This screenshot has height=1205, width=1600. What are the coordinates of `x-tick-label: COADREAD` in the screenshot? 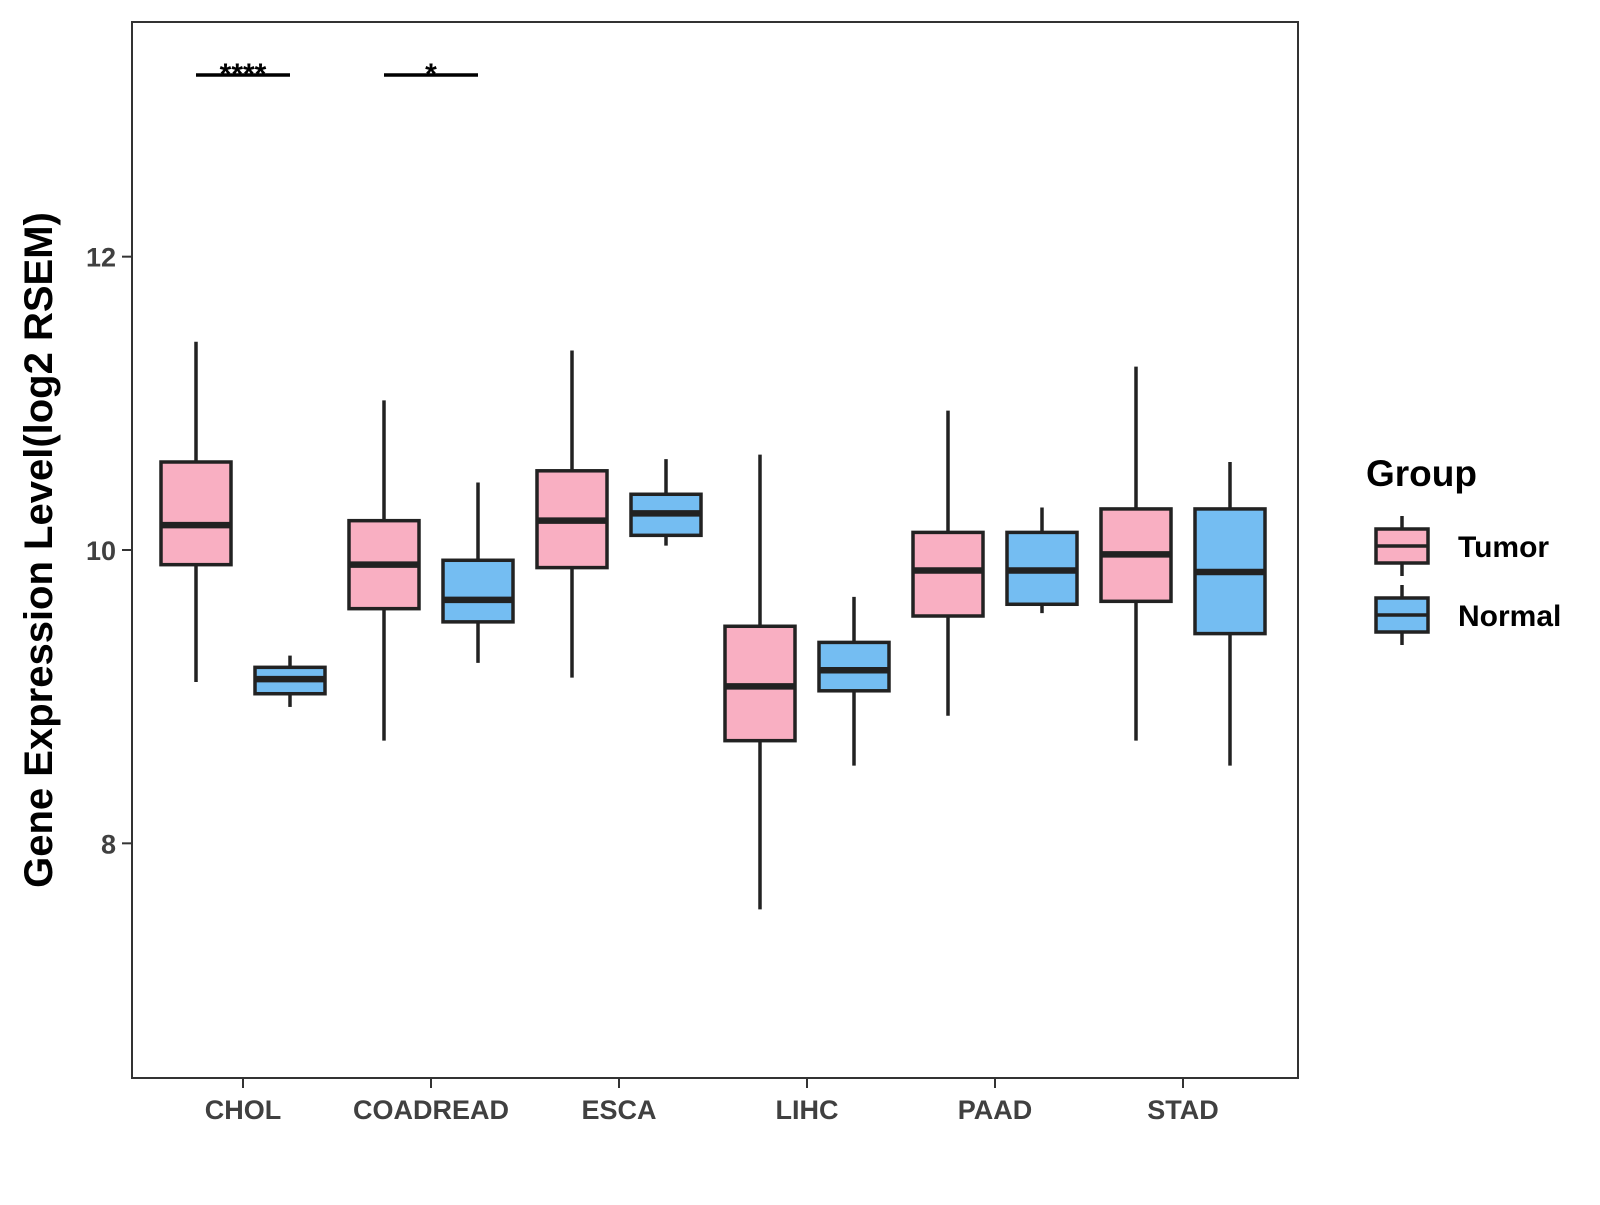 It's located at (431, 1110).